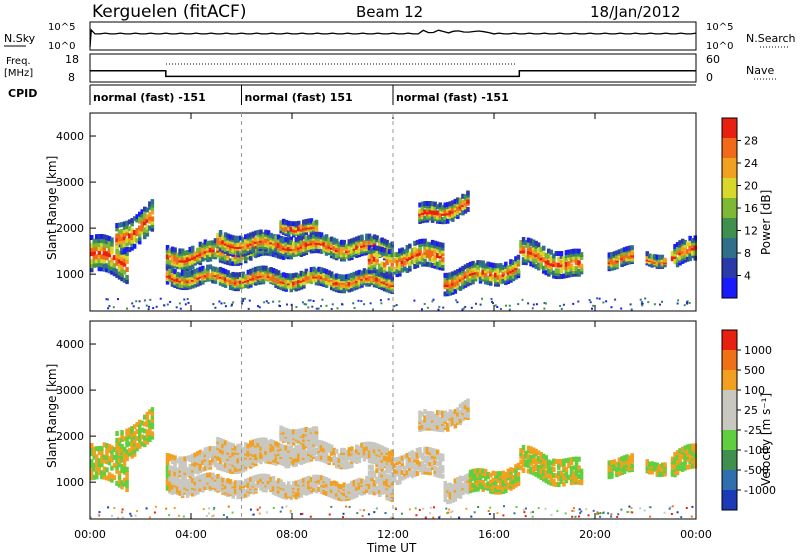 This screenshot has width=800, height=554. Describe the element at coordinates (61, 27) in the screenshot. I see `nsky-tick-top: 10^5` at that location.